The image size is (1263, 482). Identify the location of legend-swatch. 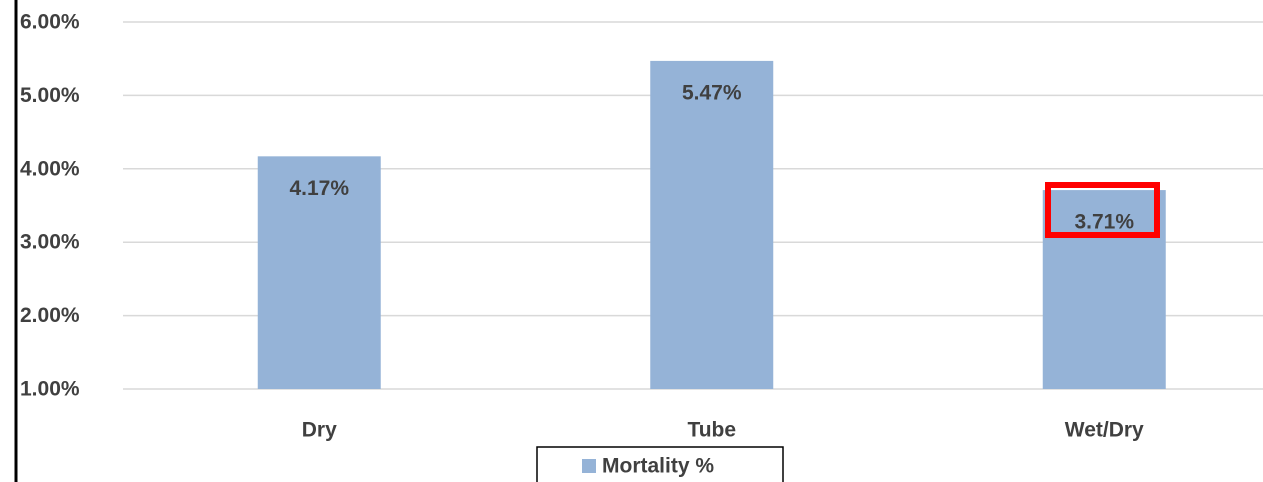
(589, 466).